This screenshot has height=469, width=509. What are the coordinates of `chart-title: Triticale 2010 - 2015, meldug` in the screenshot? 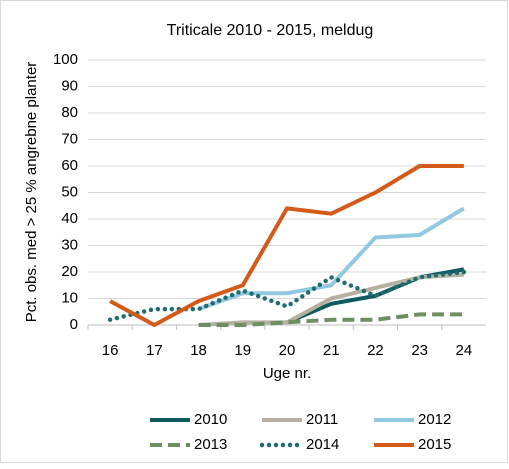 It's located at (270, 30).